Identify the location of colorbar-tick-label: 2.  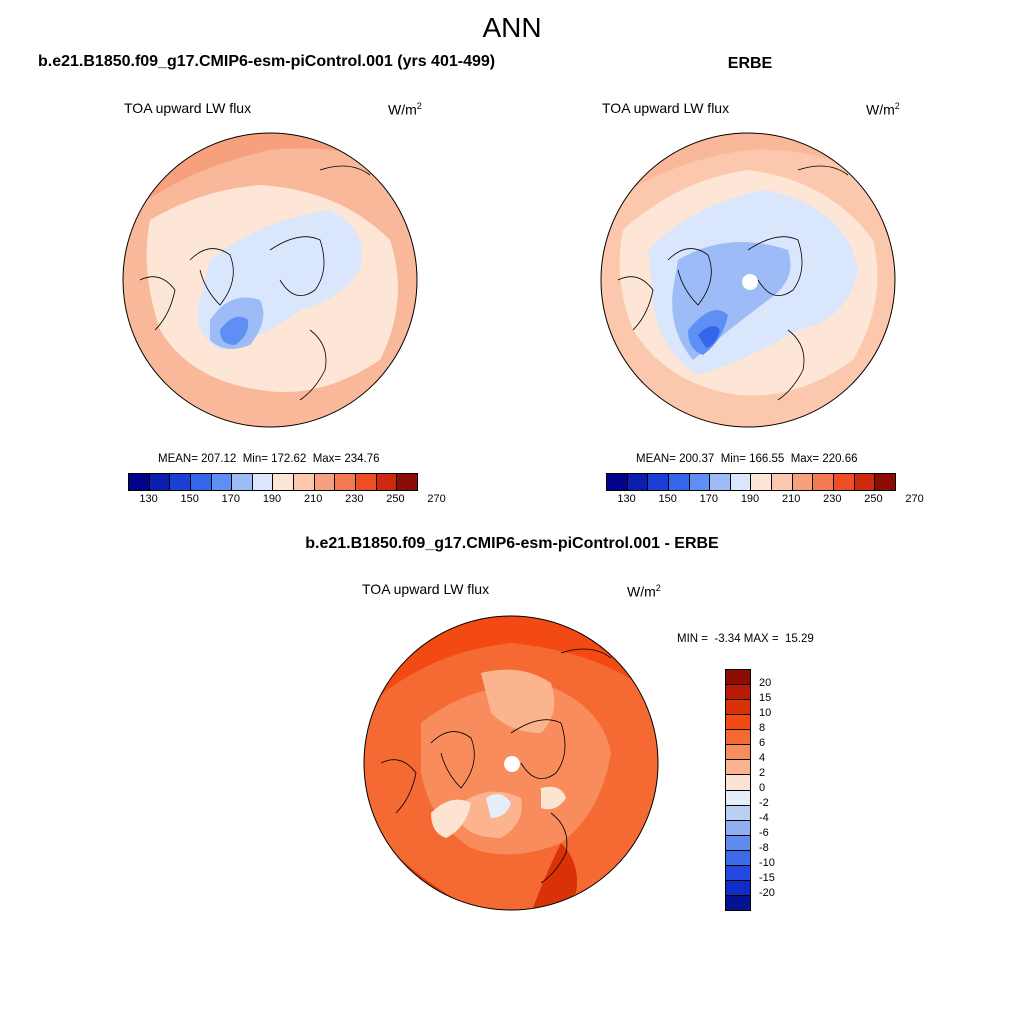
(762, 773).